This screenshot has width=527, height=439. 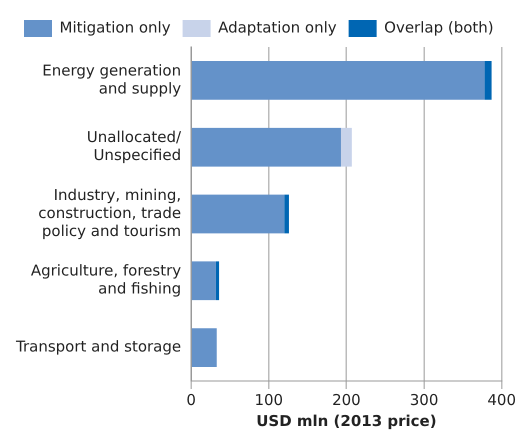 I want to click on legend-label: Adaptation only, so click(x=277, y=27).